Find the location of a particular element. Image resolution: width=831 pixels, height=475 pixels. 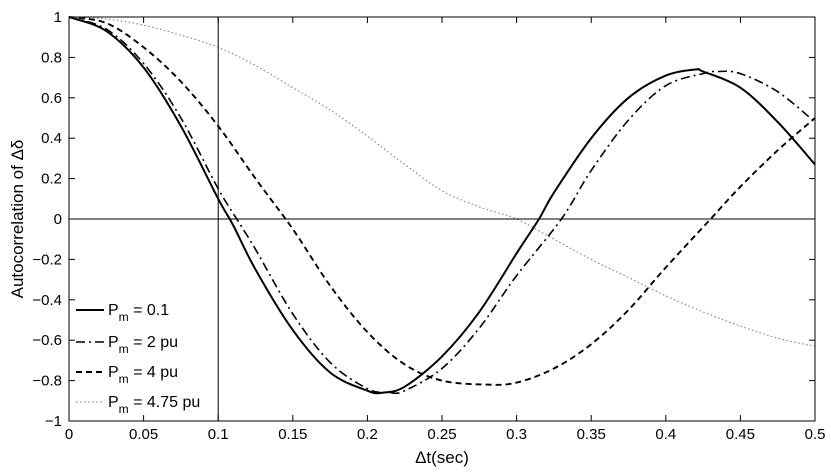

y-tick-label: −0.2 is located at coordinates (47, 259).